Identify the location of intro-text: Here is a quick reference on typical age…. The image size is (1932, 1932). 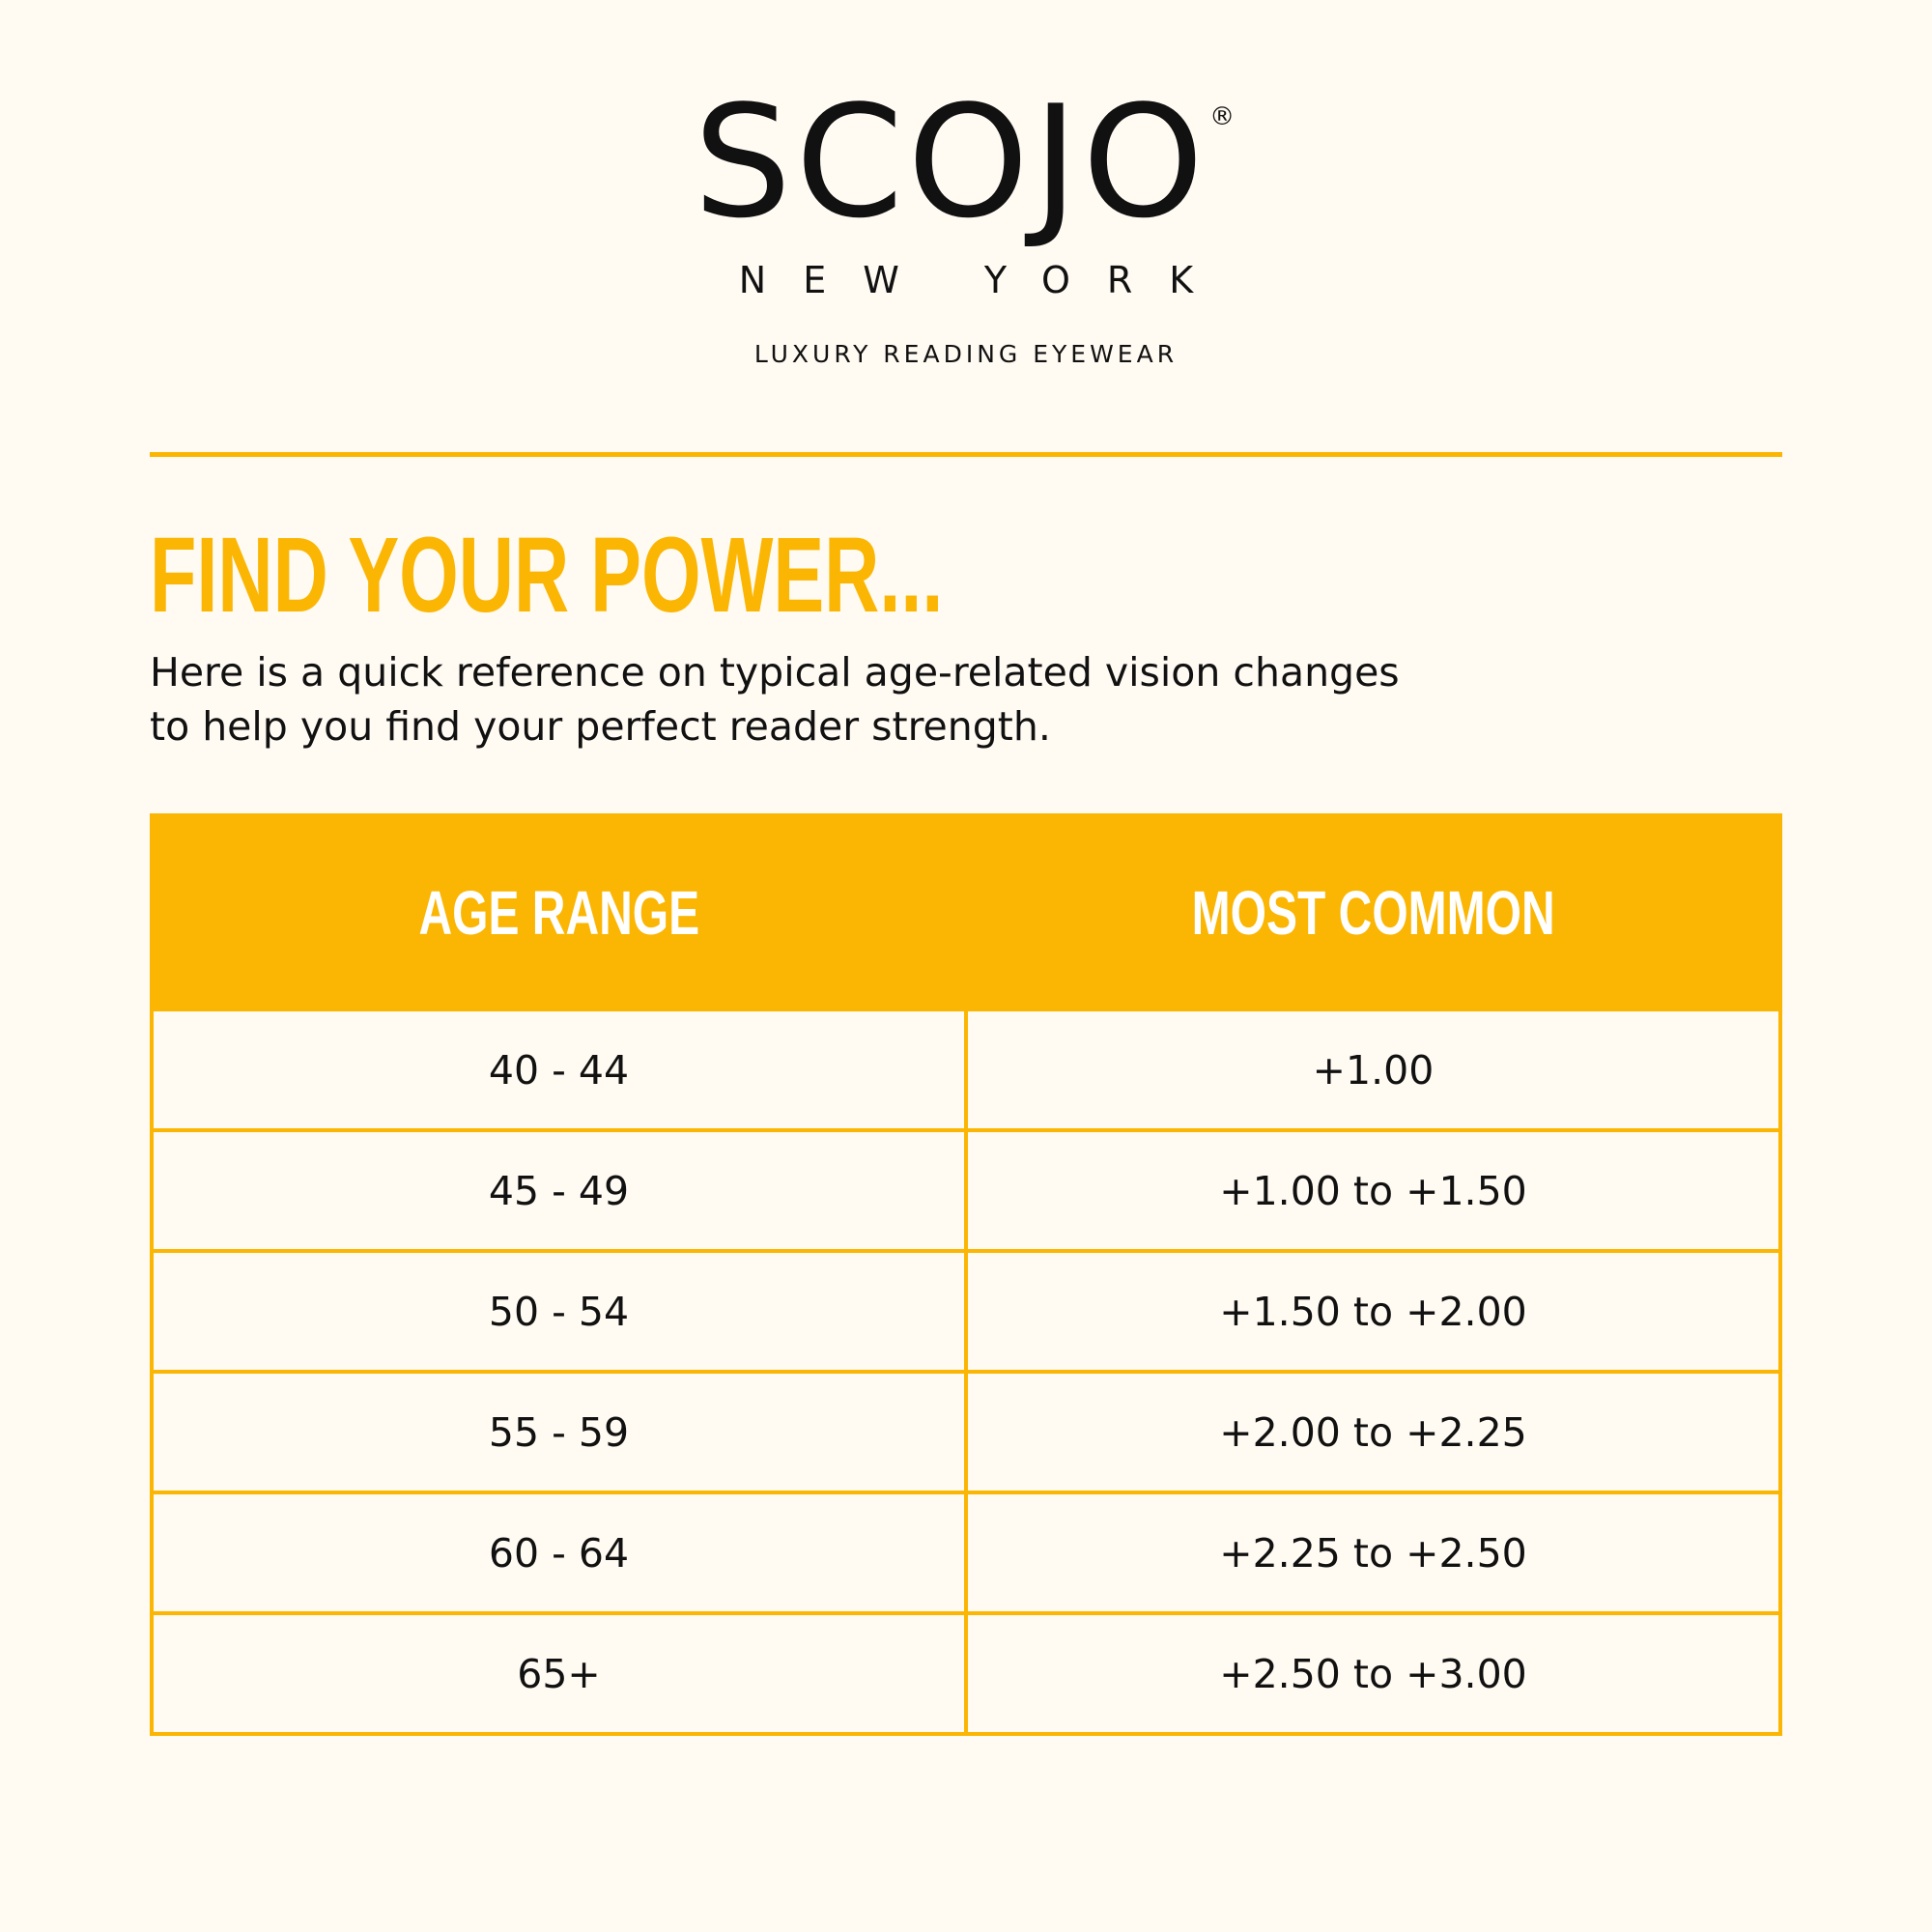
(775, 699).